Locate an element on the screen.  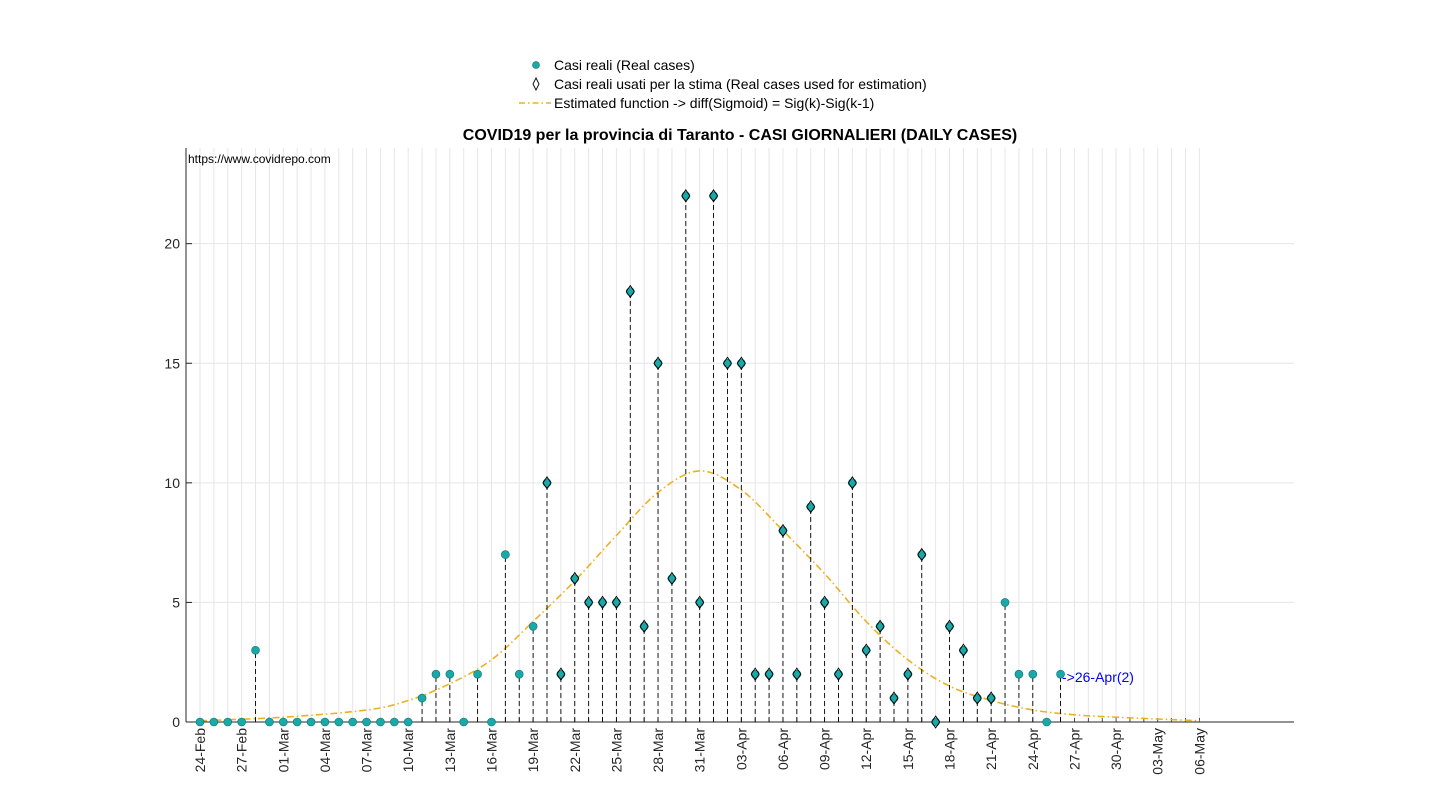
x-tick-label: 25-Mar is located at coordinates (616, 750).